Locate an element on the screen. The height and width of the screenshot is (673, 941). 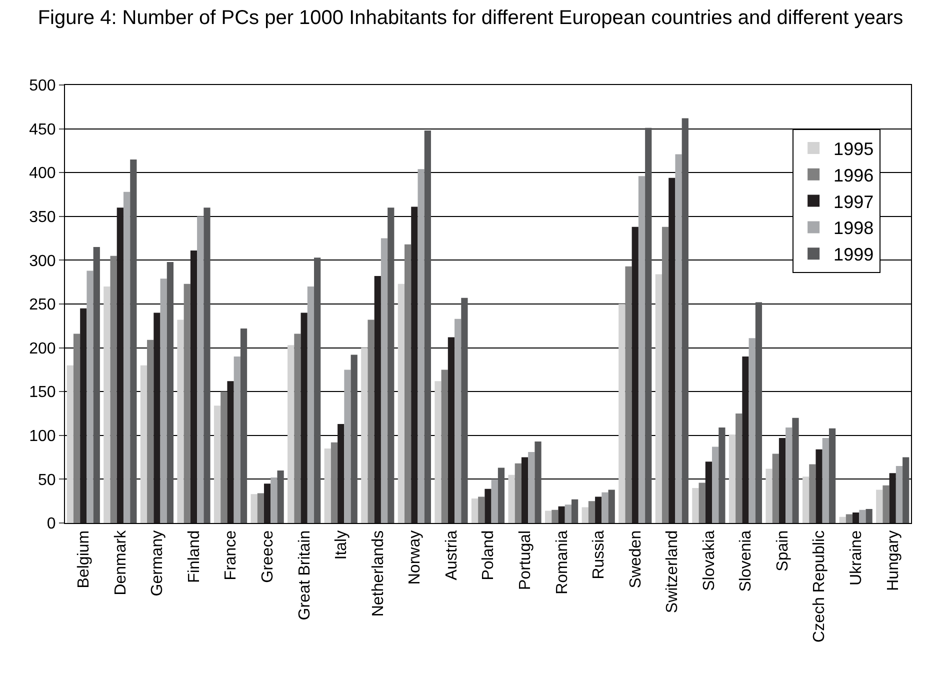
y-tick-label: 350 is located at coordinates (42, 217).